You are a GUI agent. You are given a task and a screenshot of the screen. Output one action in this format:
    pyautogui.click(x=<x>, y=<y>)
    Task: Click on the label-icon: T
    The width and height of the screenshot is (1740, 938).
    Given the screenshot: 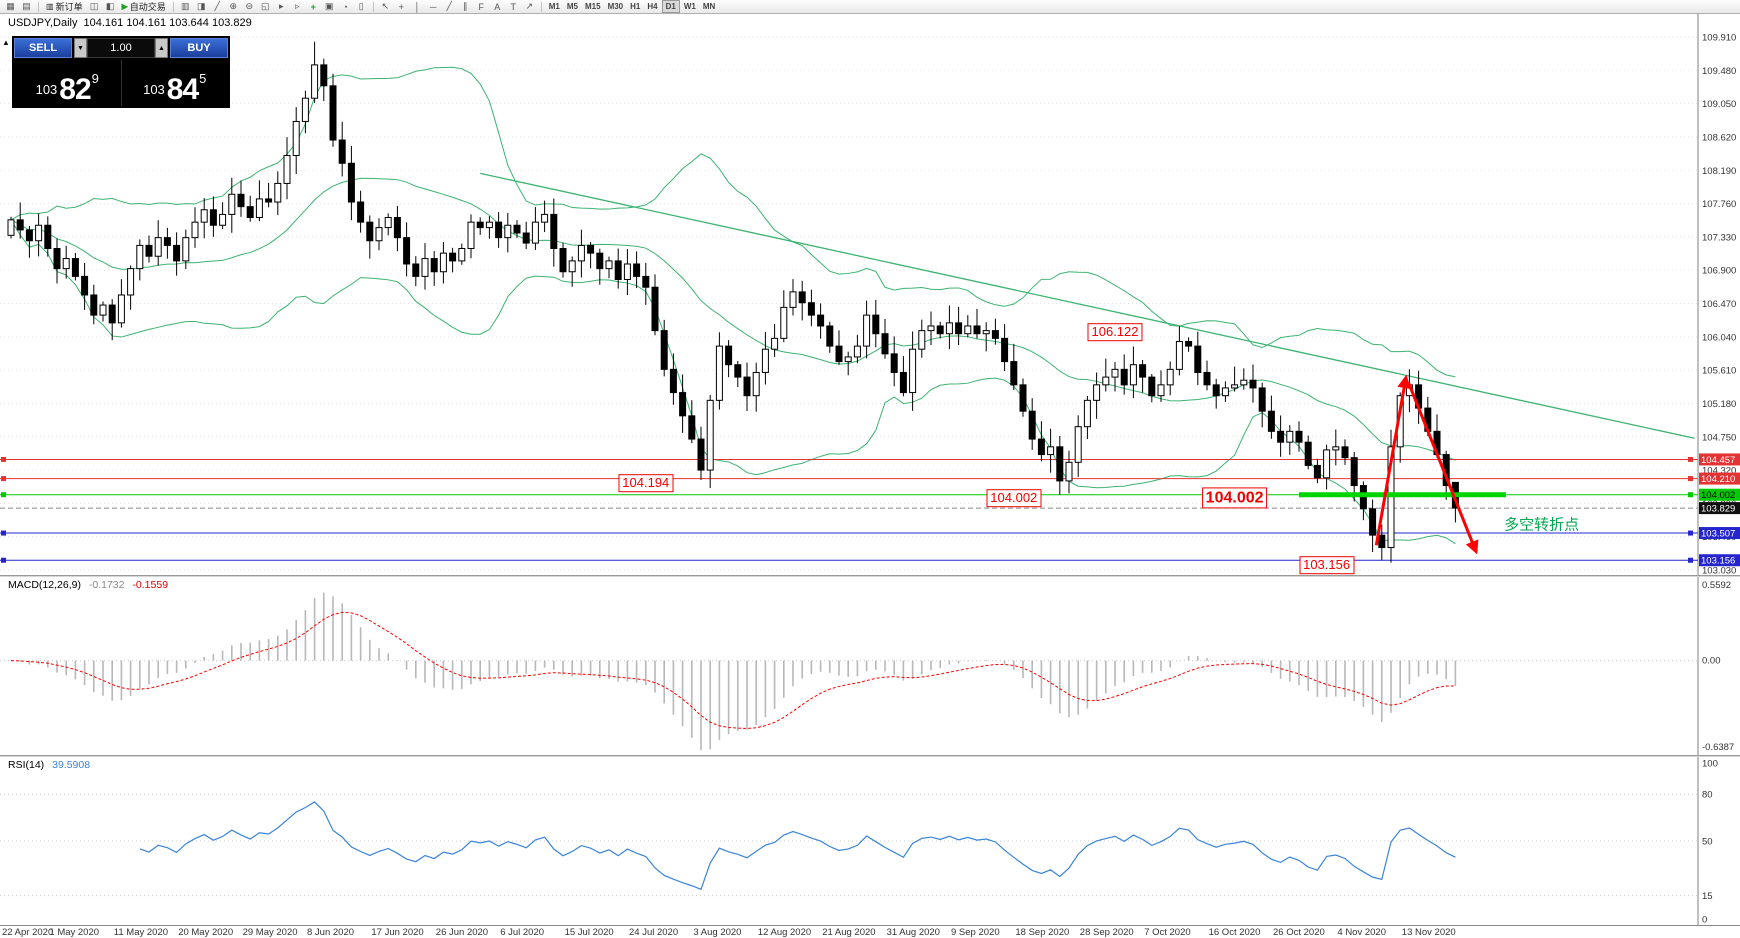 What is the action you would take?
    pyautogui.click(x=513, y=6)
    